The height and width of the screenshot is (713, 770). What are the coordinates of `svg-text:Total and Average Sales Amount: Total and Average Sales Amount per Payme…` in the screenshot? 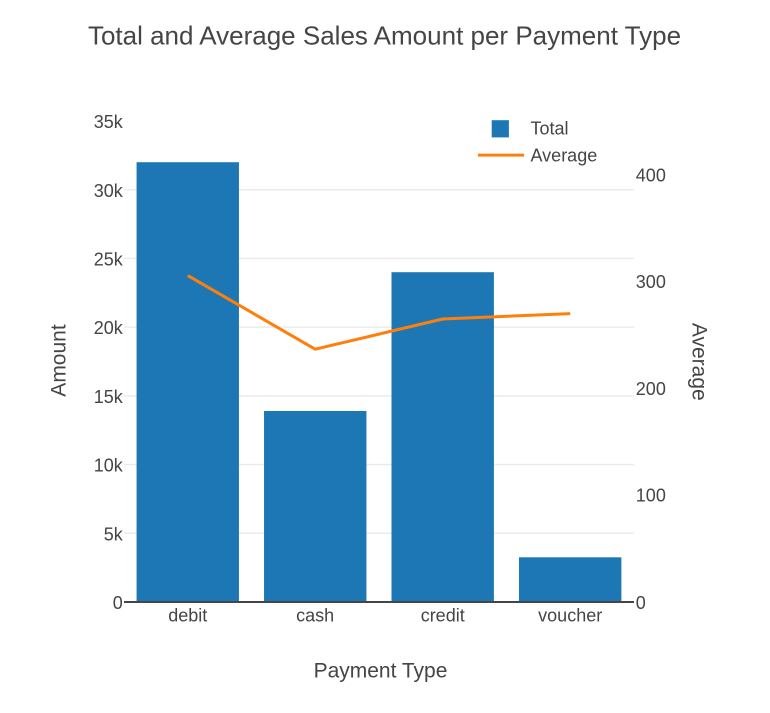 It's located at (384, 36).